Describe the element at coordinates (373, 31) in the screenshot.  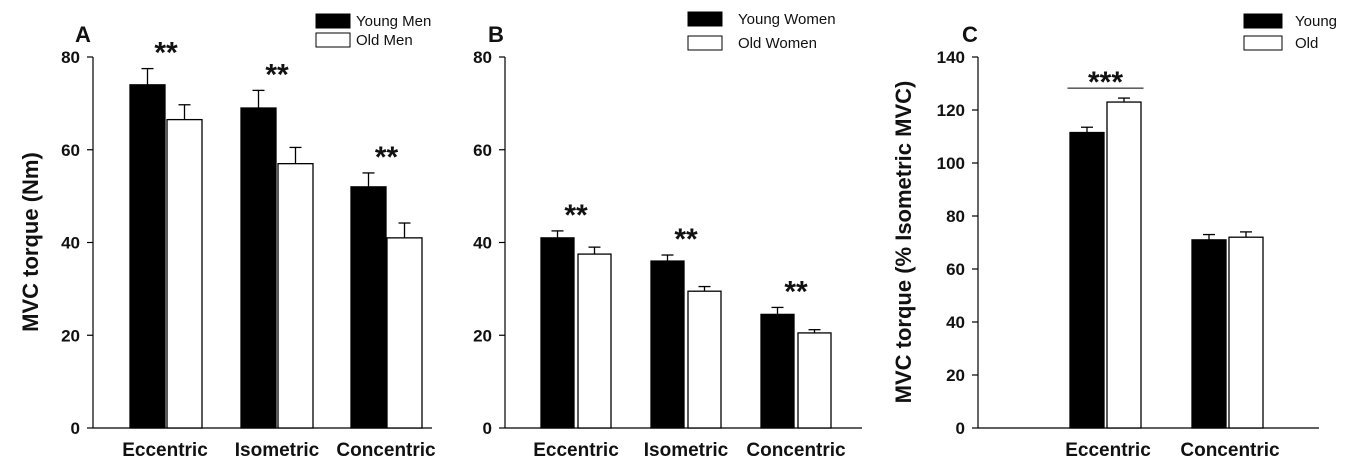
I see `legend: Young Men Old Men` at that location.